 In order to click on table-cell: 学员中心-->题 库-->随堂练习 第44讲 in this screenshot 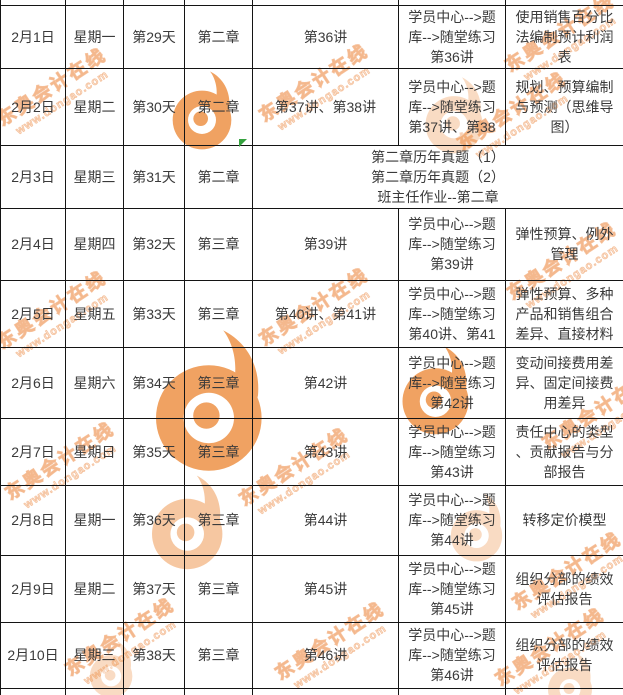, I will do `click(452, 520)`.